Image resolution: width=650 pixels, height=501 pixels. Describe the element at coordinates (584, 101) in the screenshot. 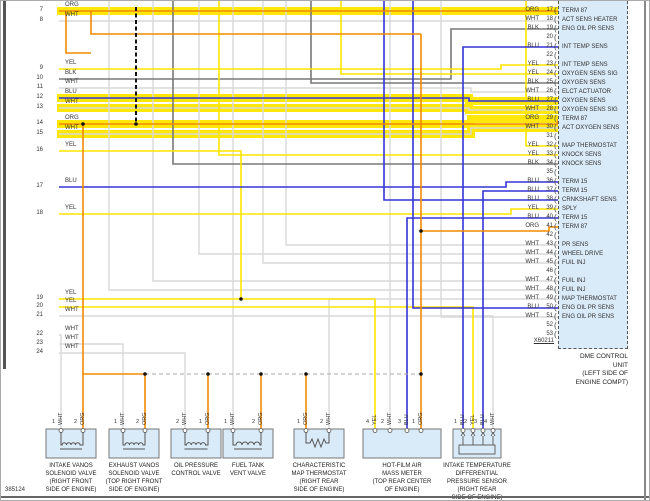

I see `pin-function-label: OXYGEN SENS` at that location.